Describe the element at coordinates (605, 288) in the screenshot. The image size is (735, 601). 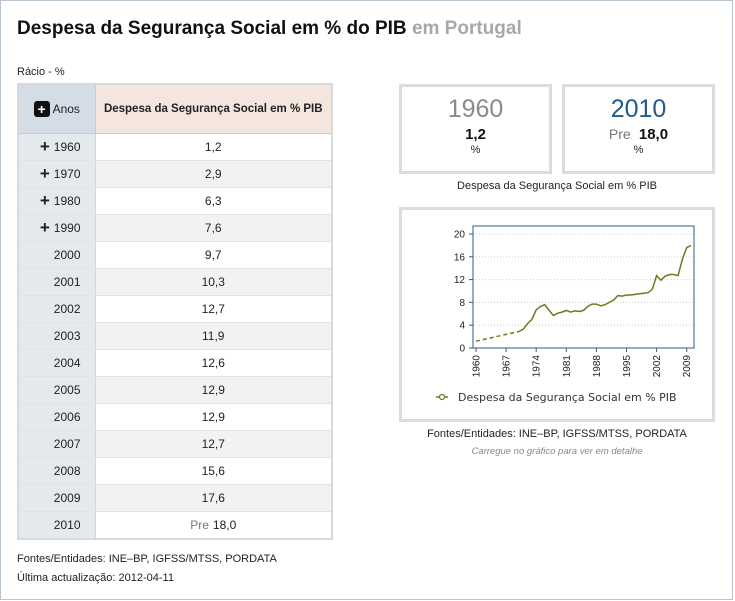
I see `series-line` at that location.